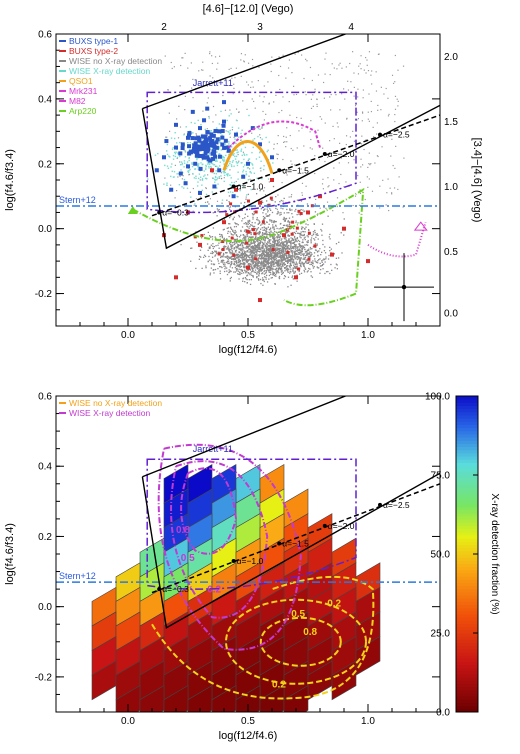 The height and width of the screenshot is (754, 520). Describe the element at coordinates (368, 335) in the screenshot. I see `x-tick-label: 1.0` at that location.